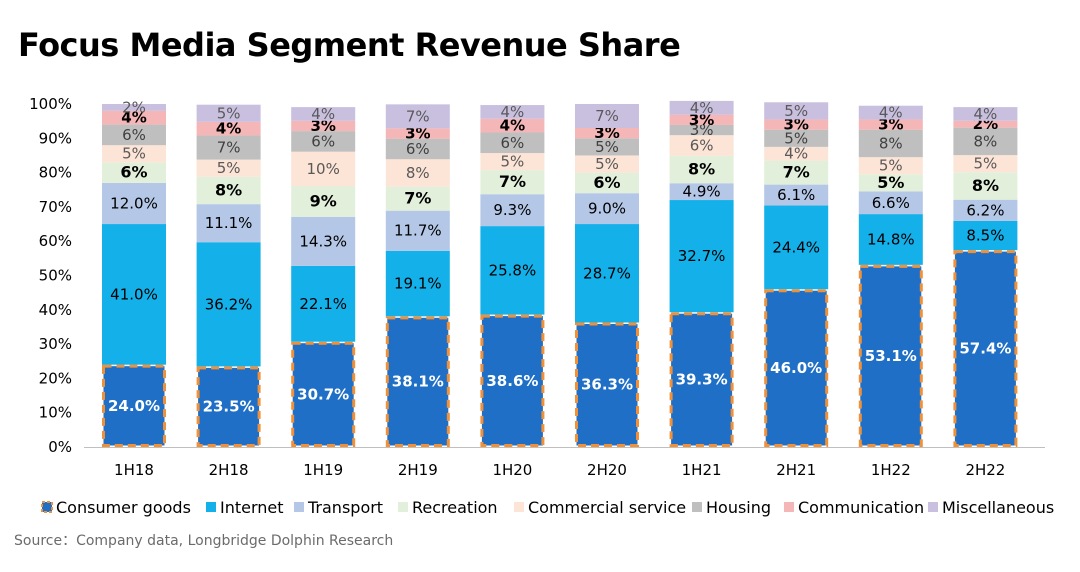  I want to click on data-label: 19.1%, so click(418, 284).